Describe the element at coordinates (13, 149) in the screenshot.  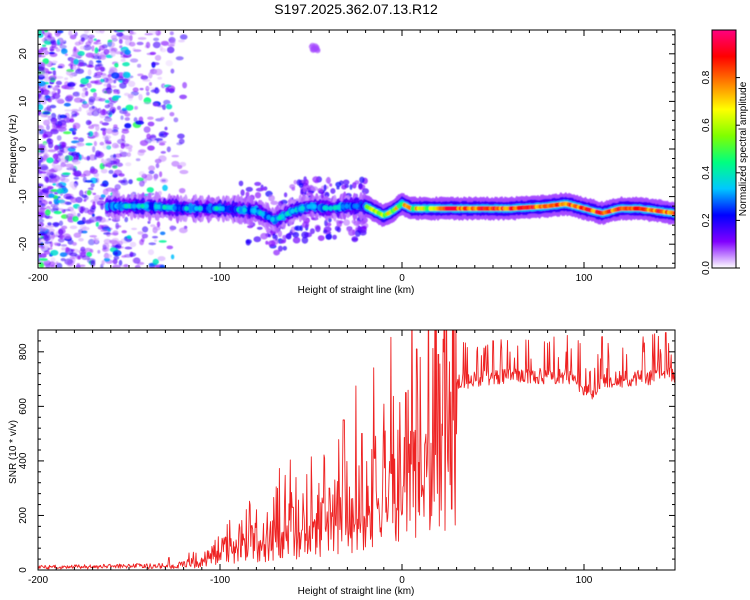
I see `spectrogram-y-axis-title: Frequency (Hz)` at that location.